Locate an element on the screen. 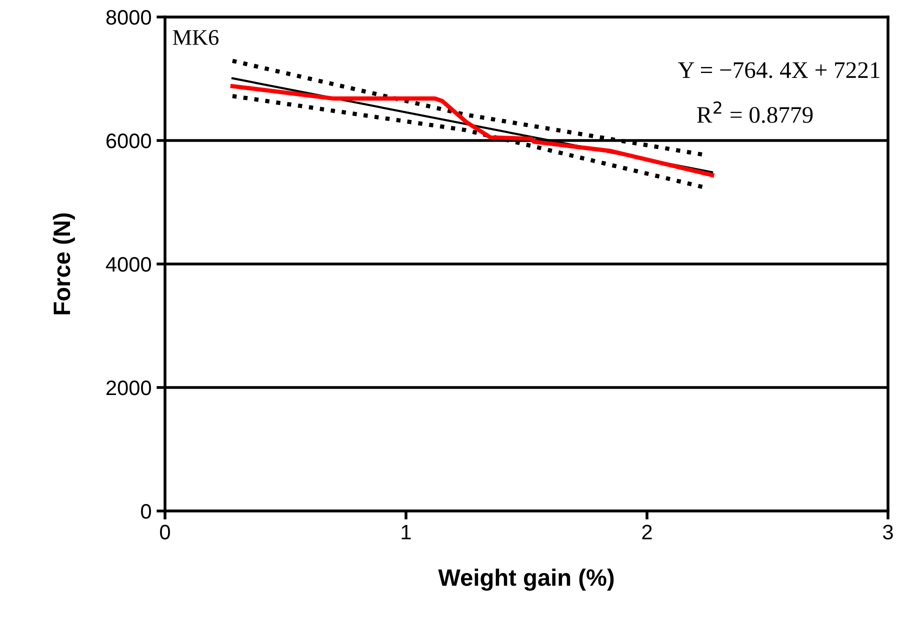 This screenshot has width=900, height=619. x-tick-label: 3 is located at coordinates (888, 532).